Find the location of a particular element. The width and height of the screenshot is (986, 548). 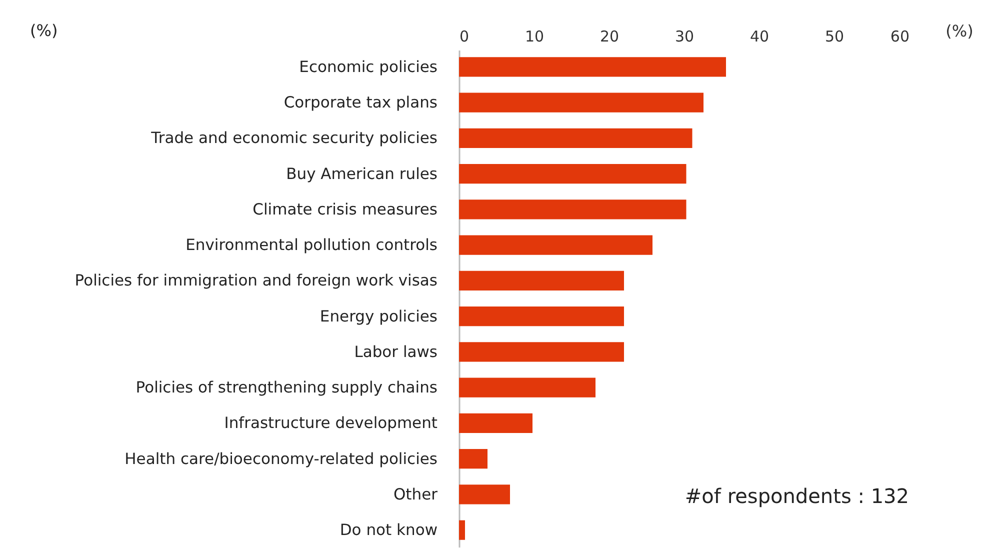

y-tick-label: Trade and economic security policies is located at coordinates (294, 138).